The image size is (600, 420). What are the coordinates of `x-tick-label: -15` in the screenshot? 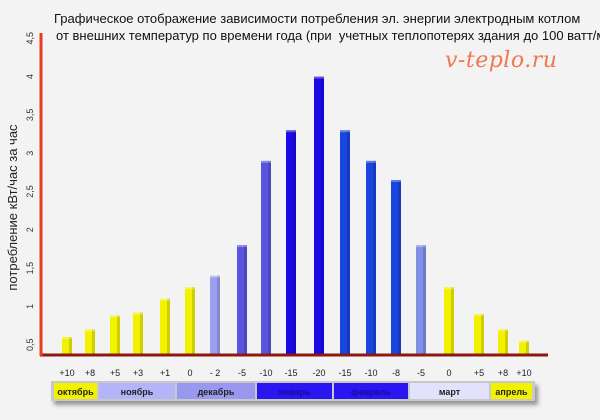 It's located at (344, 373).